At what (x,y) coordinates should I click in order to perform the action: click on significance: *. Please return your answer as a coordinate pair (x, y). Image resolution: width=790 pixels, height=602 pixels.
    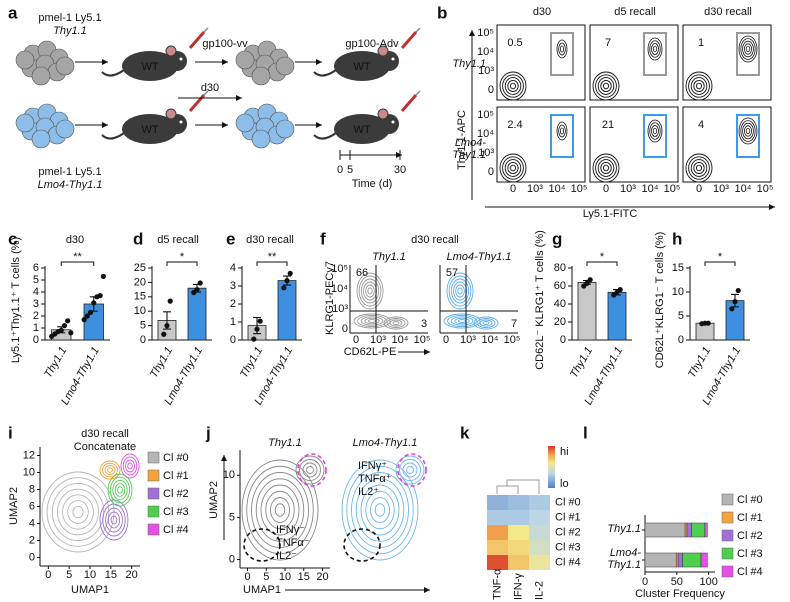
    Looking at the image, I should click on (182, 257).